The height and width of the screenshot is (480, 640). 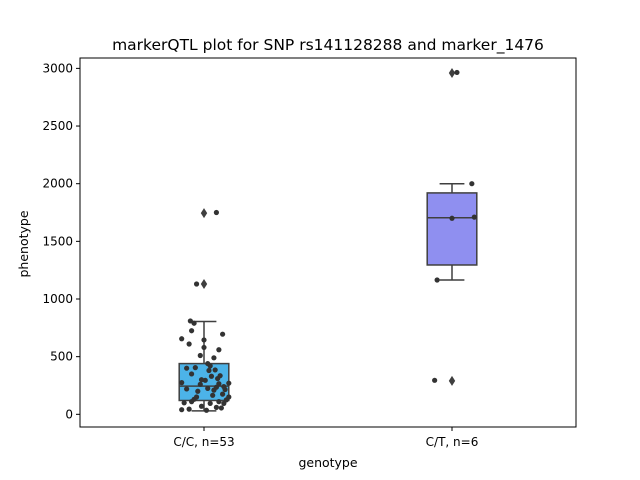 I want to click on y-tick-label: 1500, so click(x=57, y=241).